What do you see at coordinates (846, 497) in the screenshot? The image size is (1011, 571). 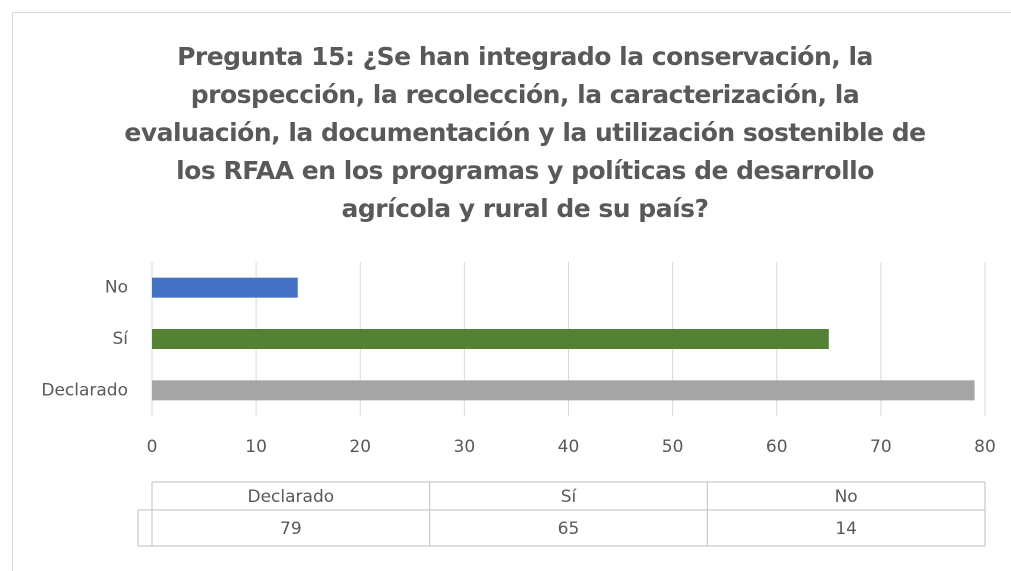 I see `table-header: No` at bounding box center [846, 497].